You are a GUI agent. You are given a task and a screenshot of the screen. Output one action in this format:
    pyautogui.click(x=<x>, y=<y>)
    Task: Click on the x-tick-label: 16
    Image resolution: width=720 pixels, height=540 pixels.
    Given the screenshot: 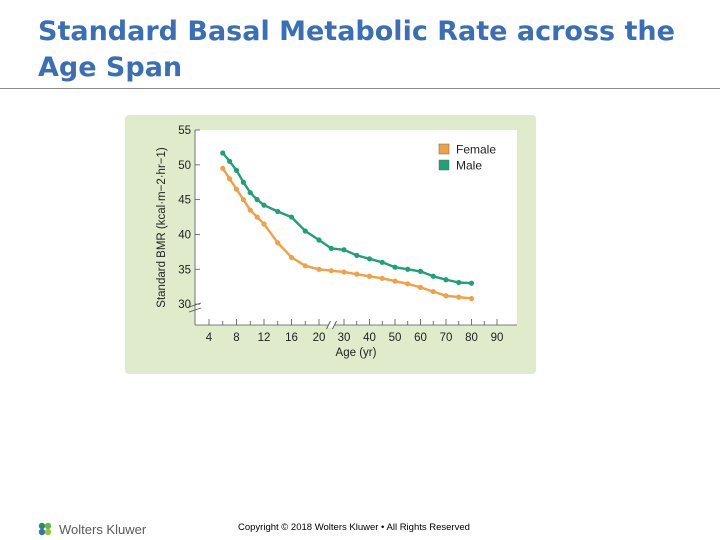 What is the action you would take?
    pyautogui.click(x=291, y=338)
    